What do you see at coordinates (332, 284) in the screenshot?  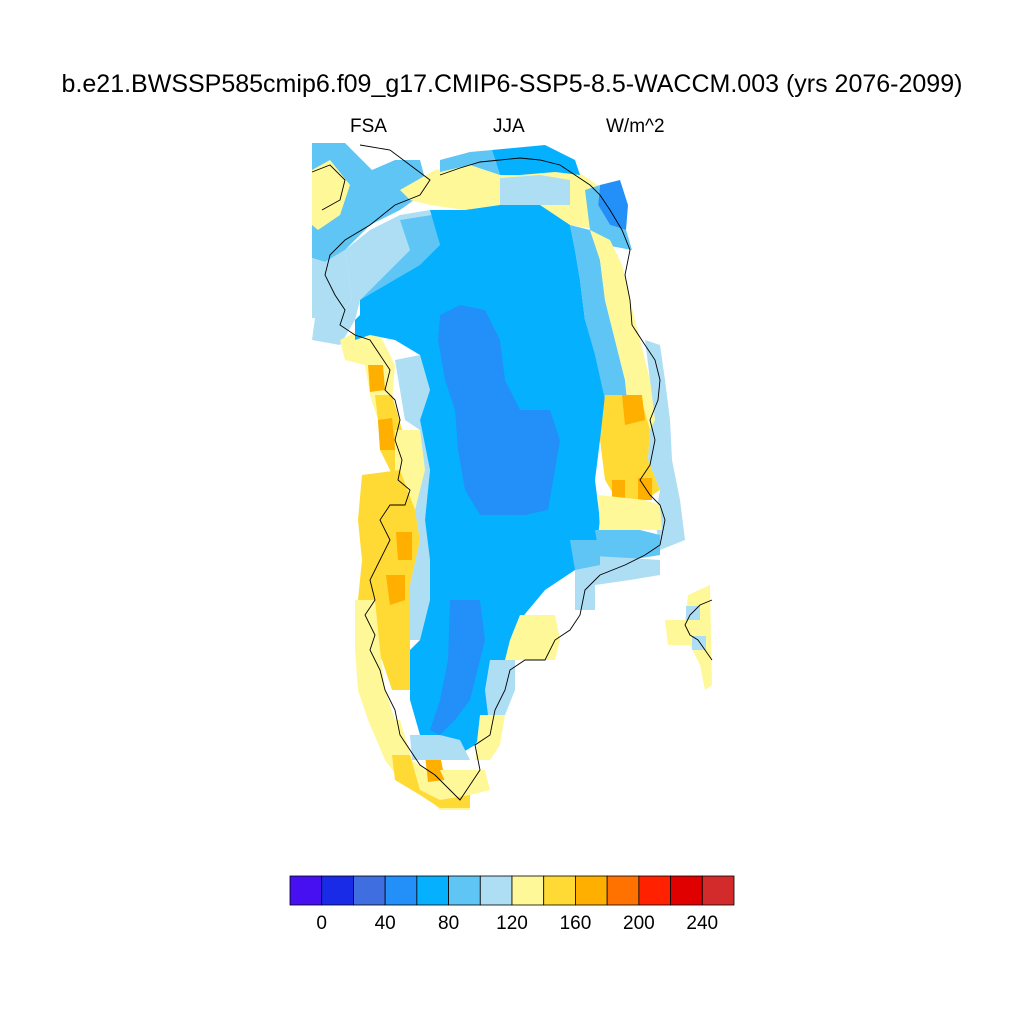 I see `north-fringe-lightblue-a` at bounding box center [332, 284].